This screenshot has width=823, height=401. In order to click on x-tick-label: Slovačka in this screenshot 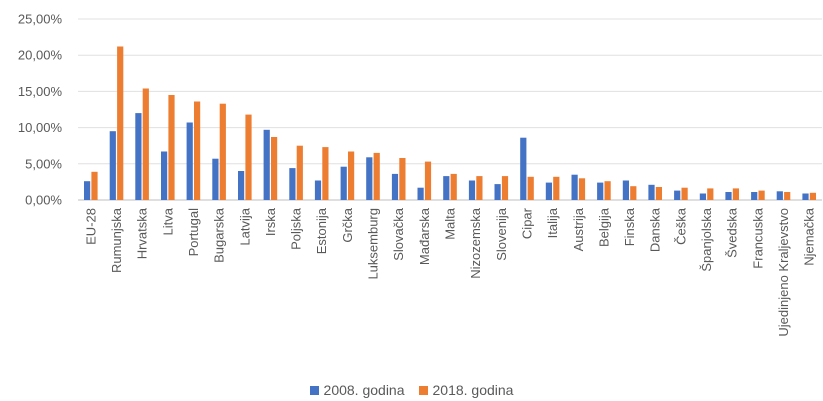, I will do `click(398, 234)`.